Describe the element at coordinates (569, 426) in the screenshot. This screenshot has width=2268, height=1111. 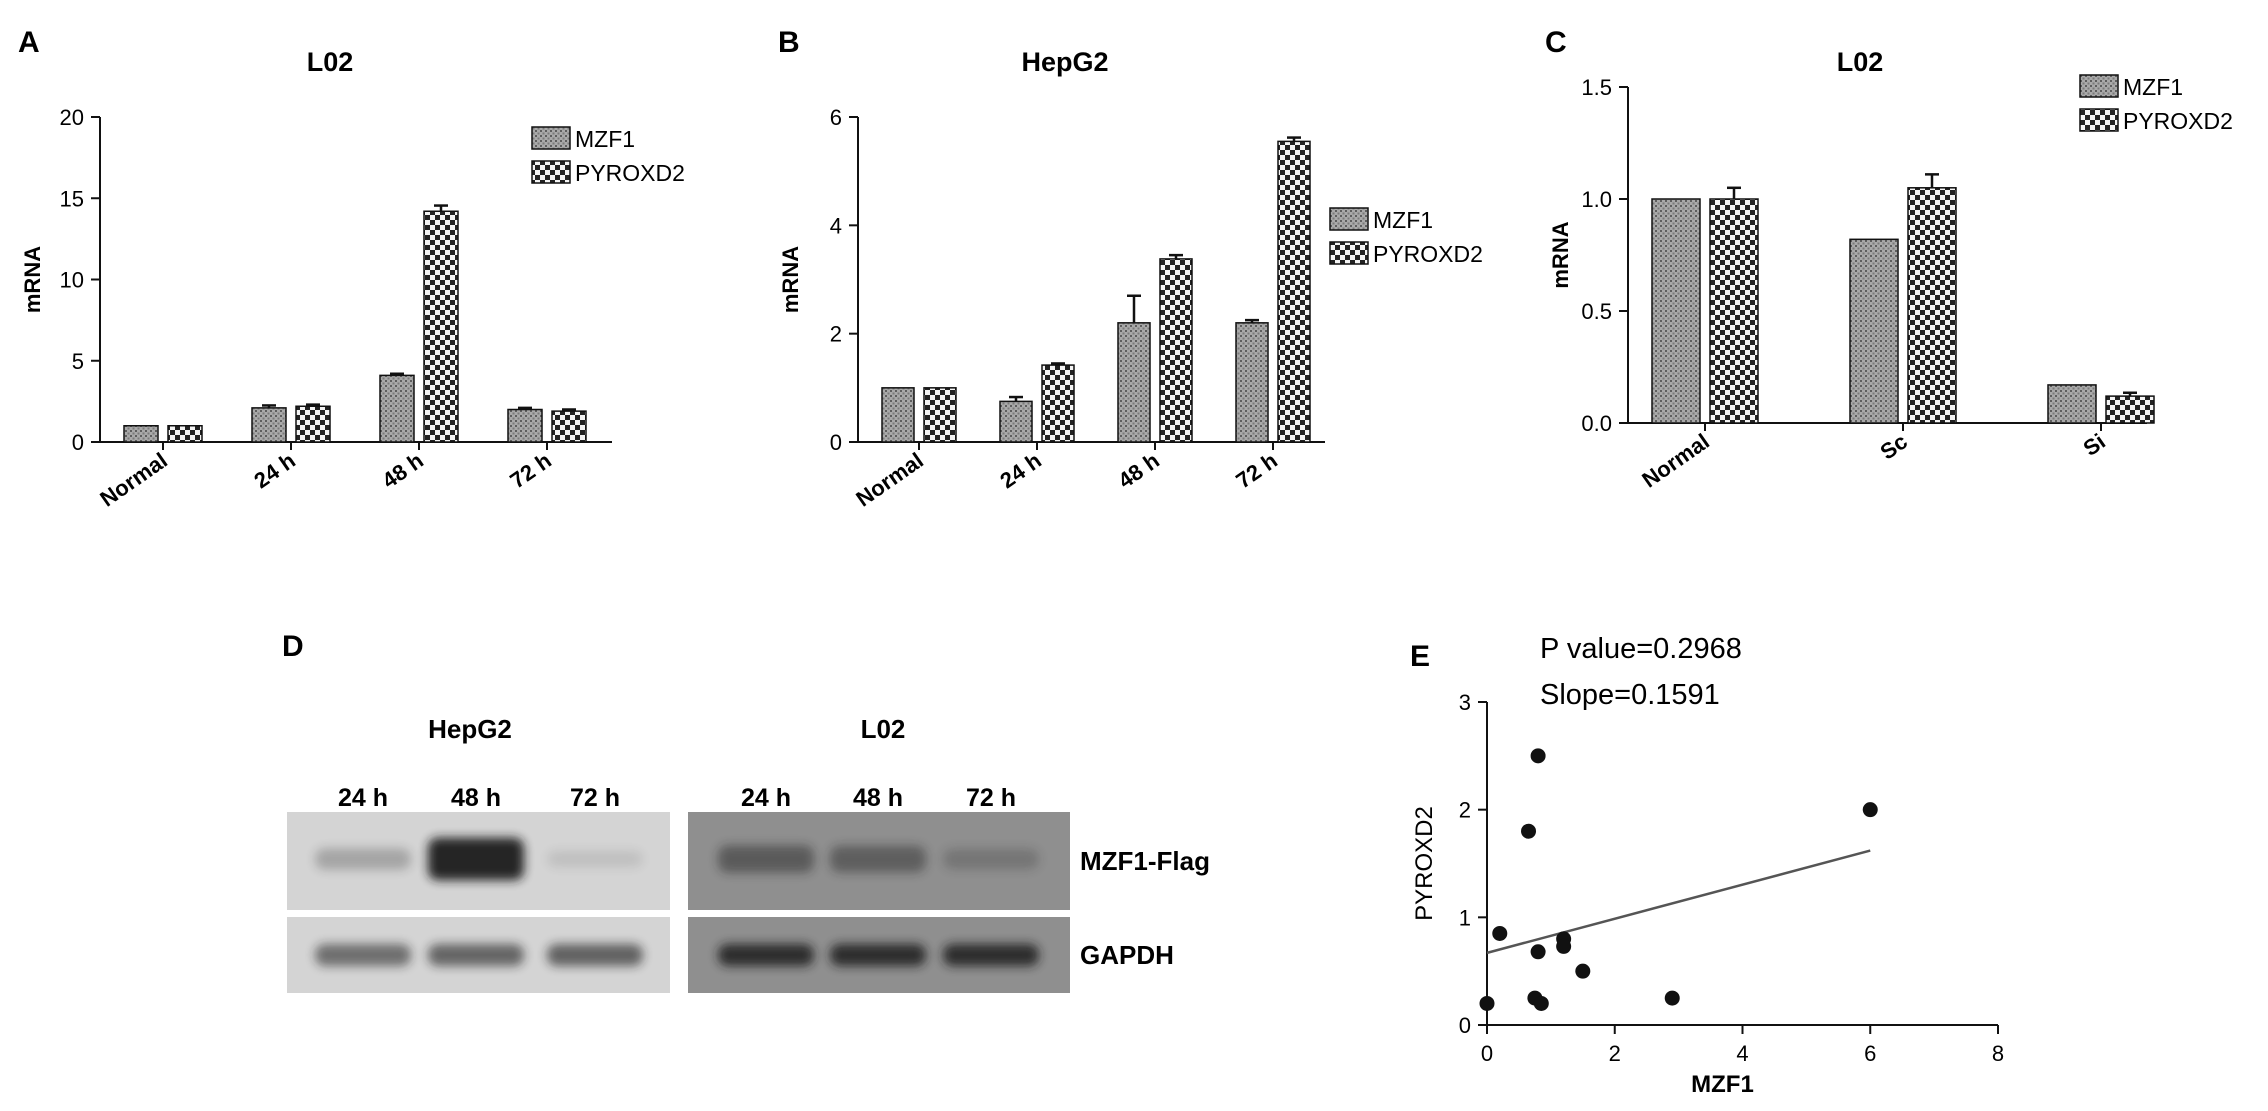
I see `bar-pyroxd2-72h` at that location.